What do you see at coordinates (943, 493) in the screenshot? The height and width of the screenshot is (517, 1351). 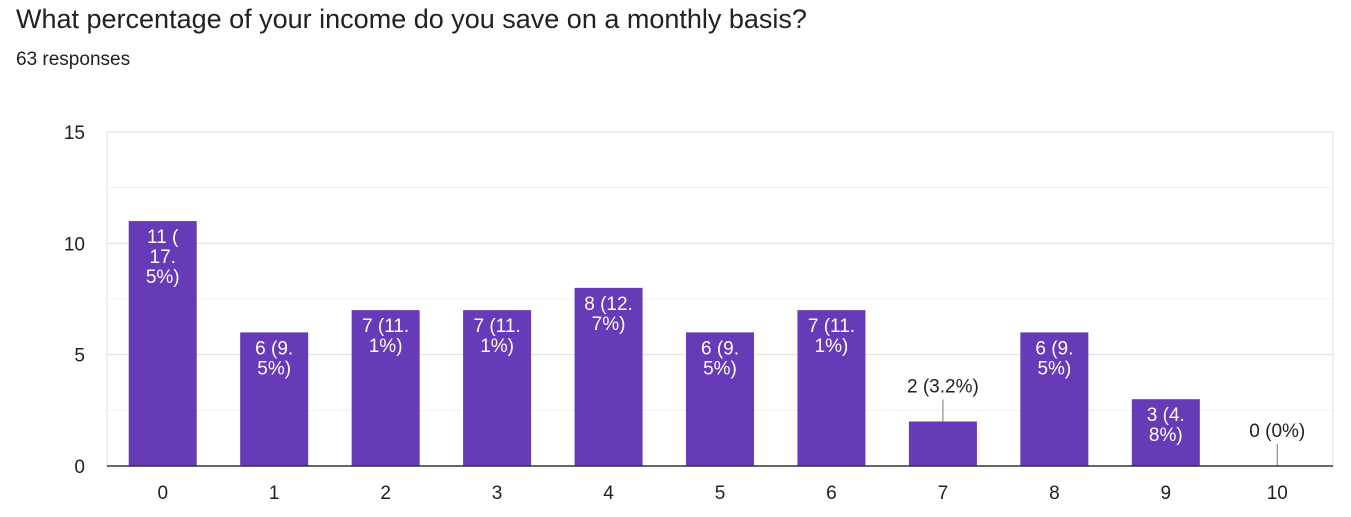 I see `x-tick-label: 7` at bounding box center [943, 493].